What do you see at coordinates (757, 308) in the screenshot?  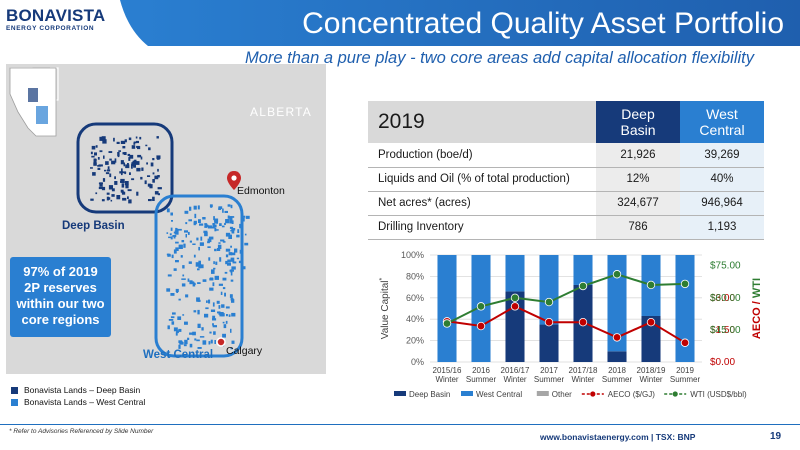 I see `y2-axis-title: AECO / WTI` at bounding box center [757, 308].